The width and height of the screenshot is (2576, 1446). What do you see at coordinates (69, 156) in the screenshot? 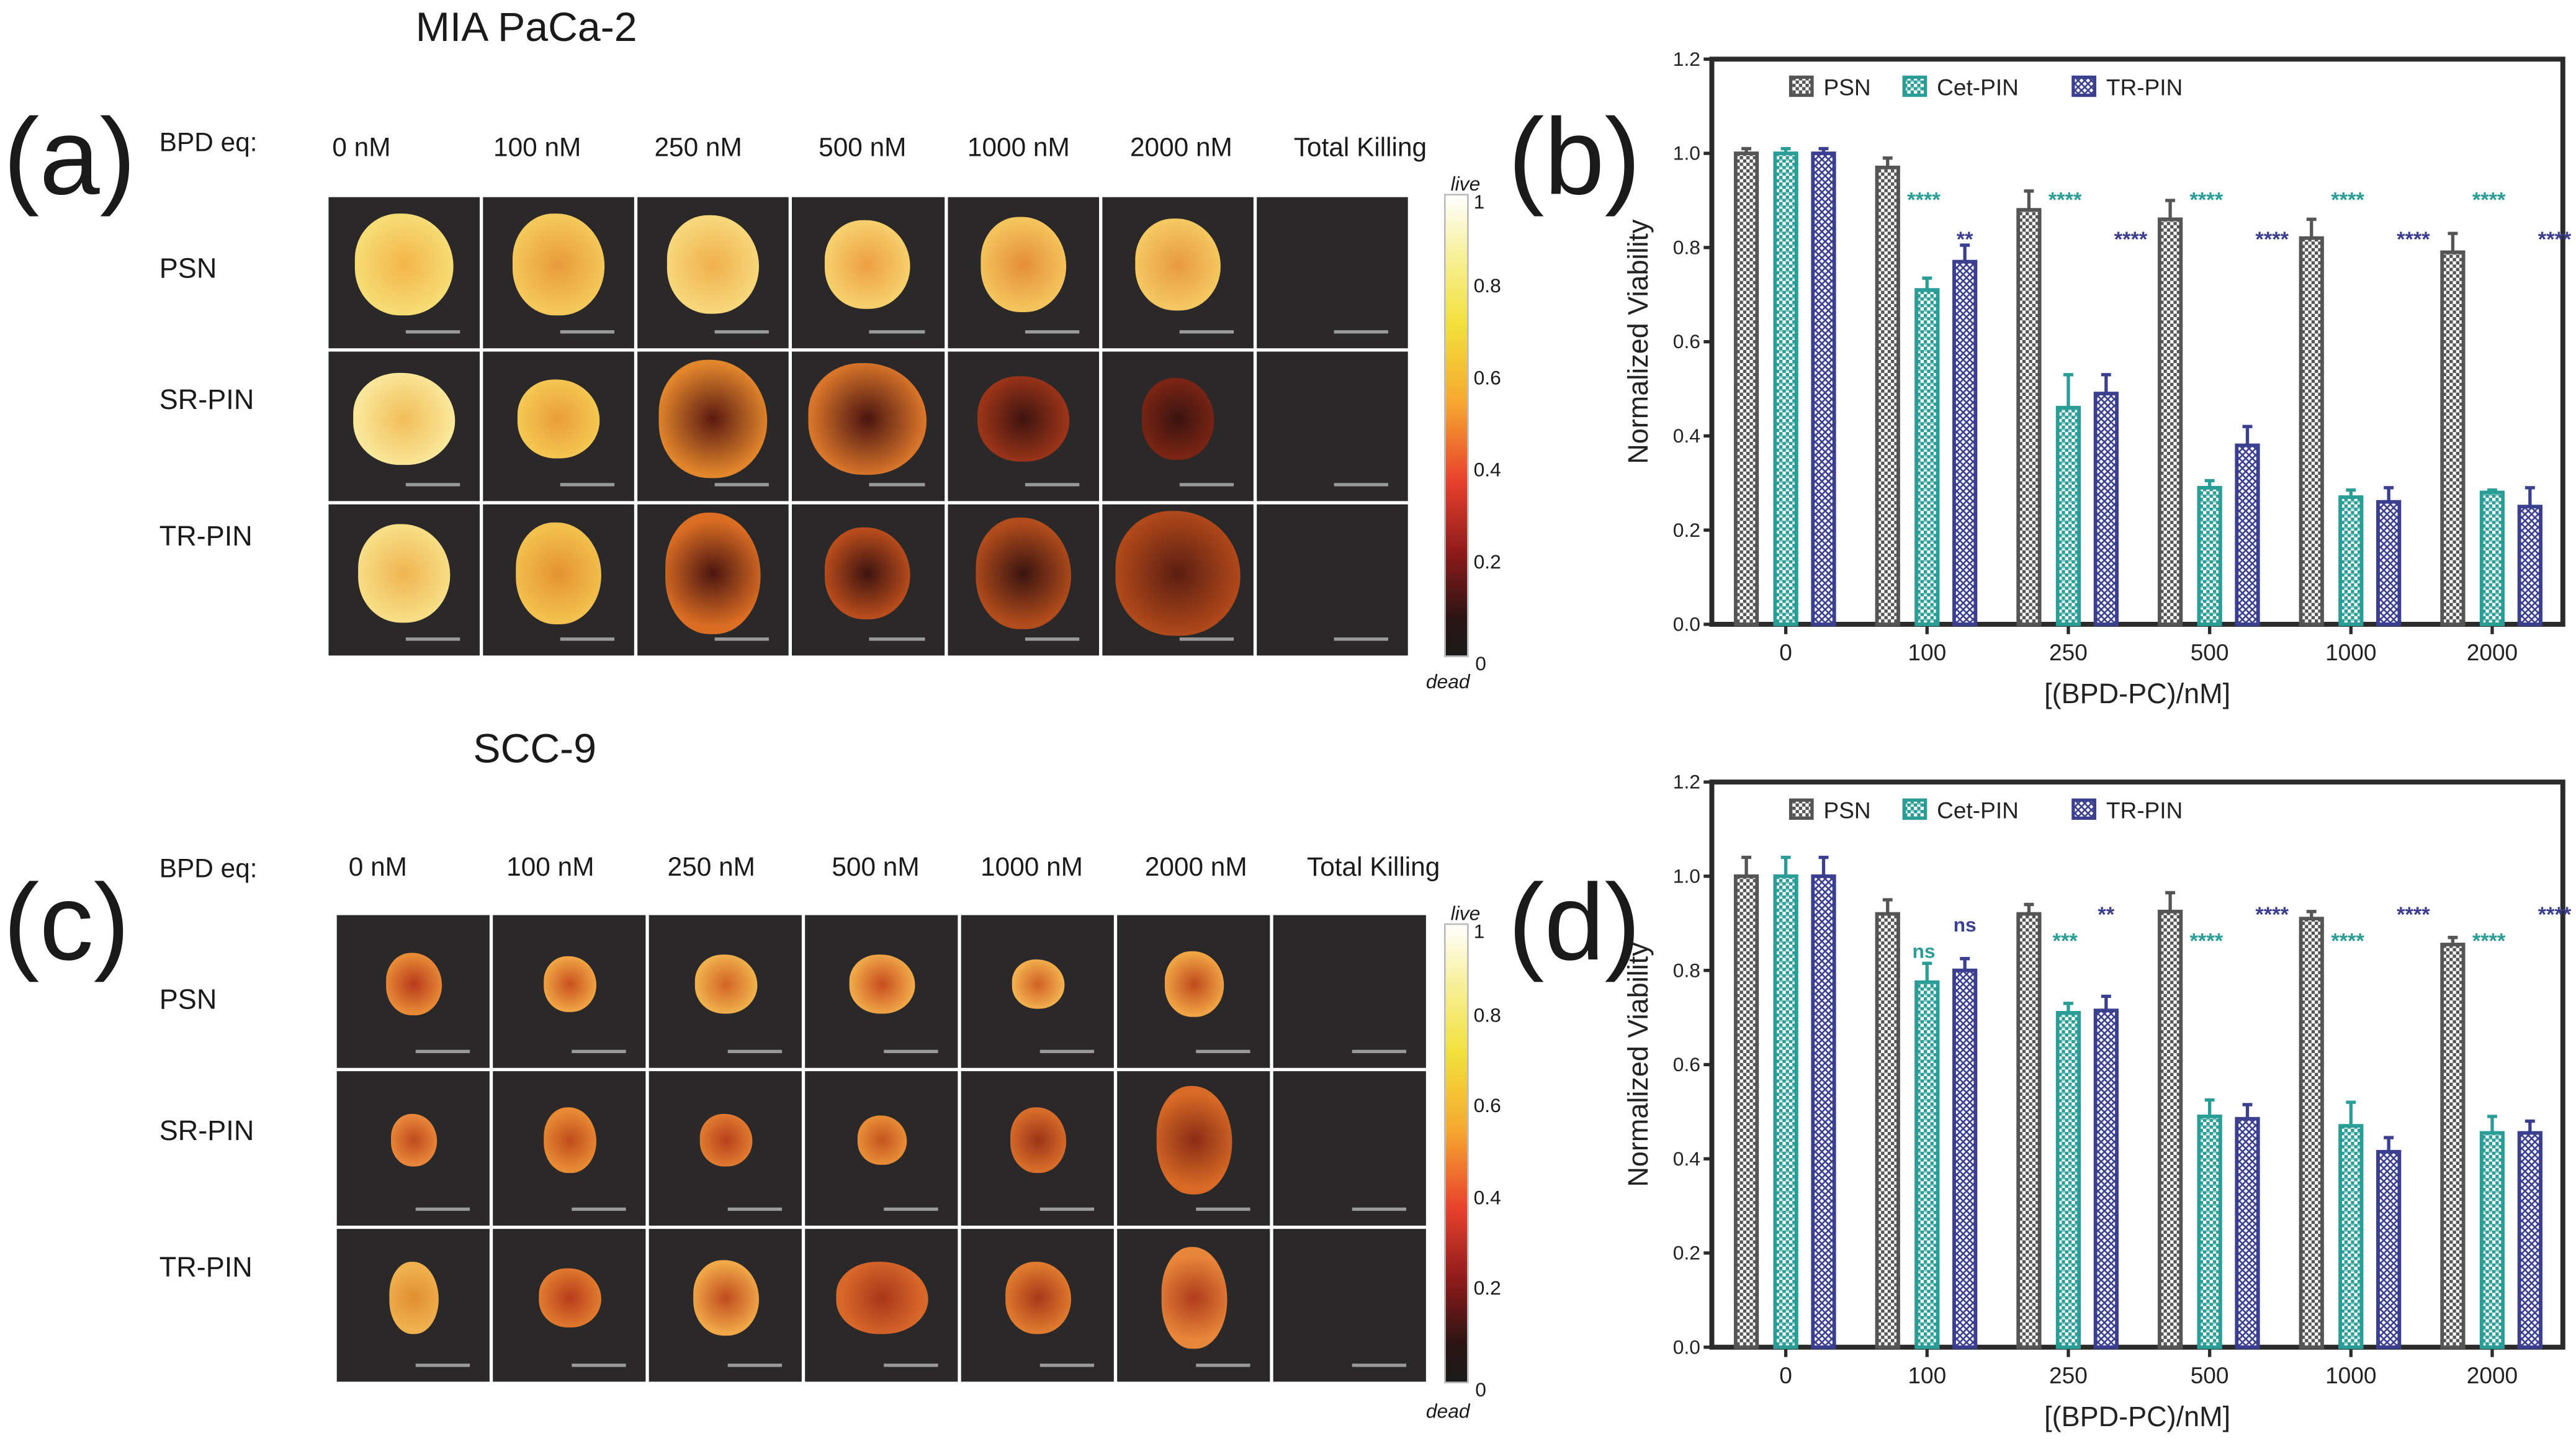
I see `panel-a-letter: (a)` at bounding box center [69, 156].